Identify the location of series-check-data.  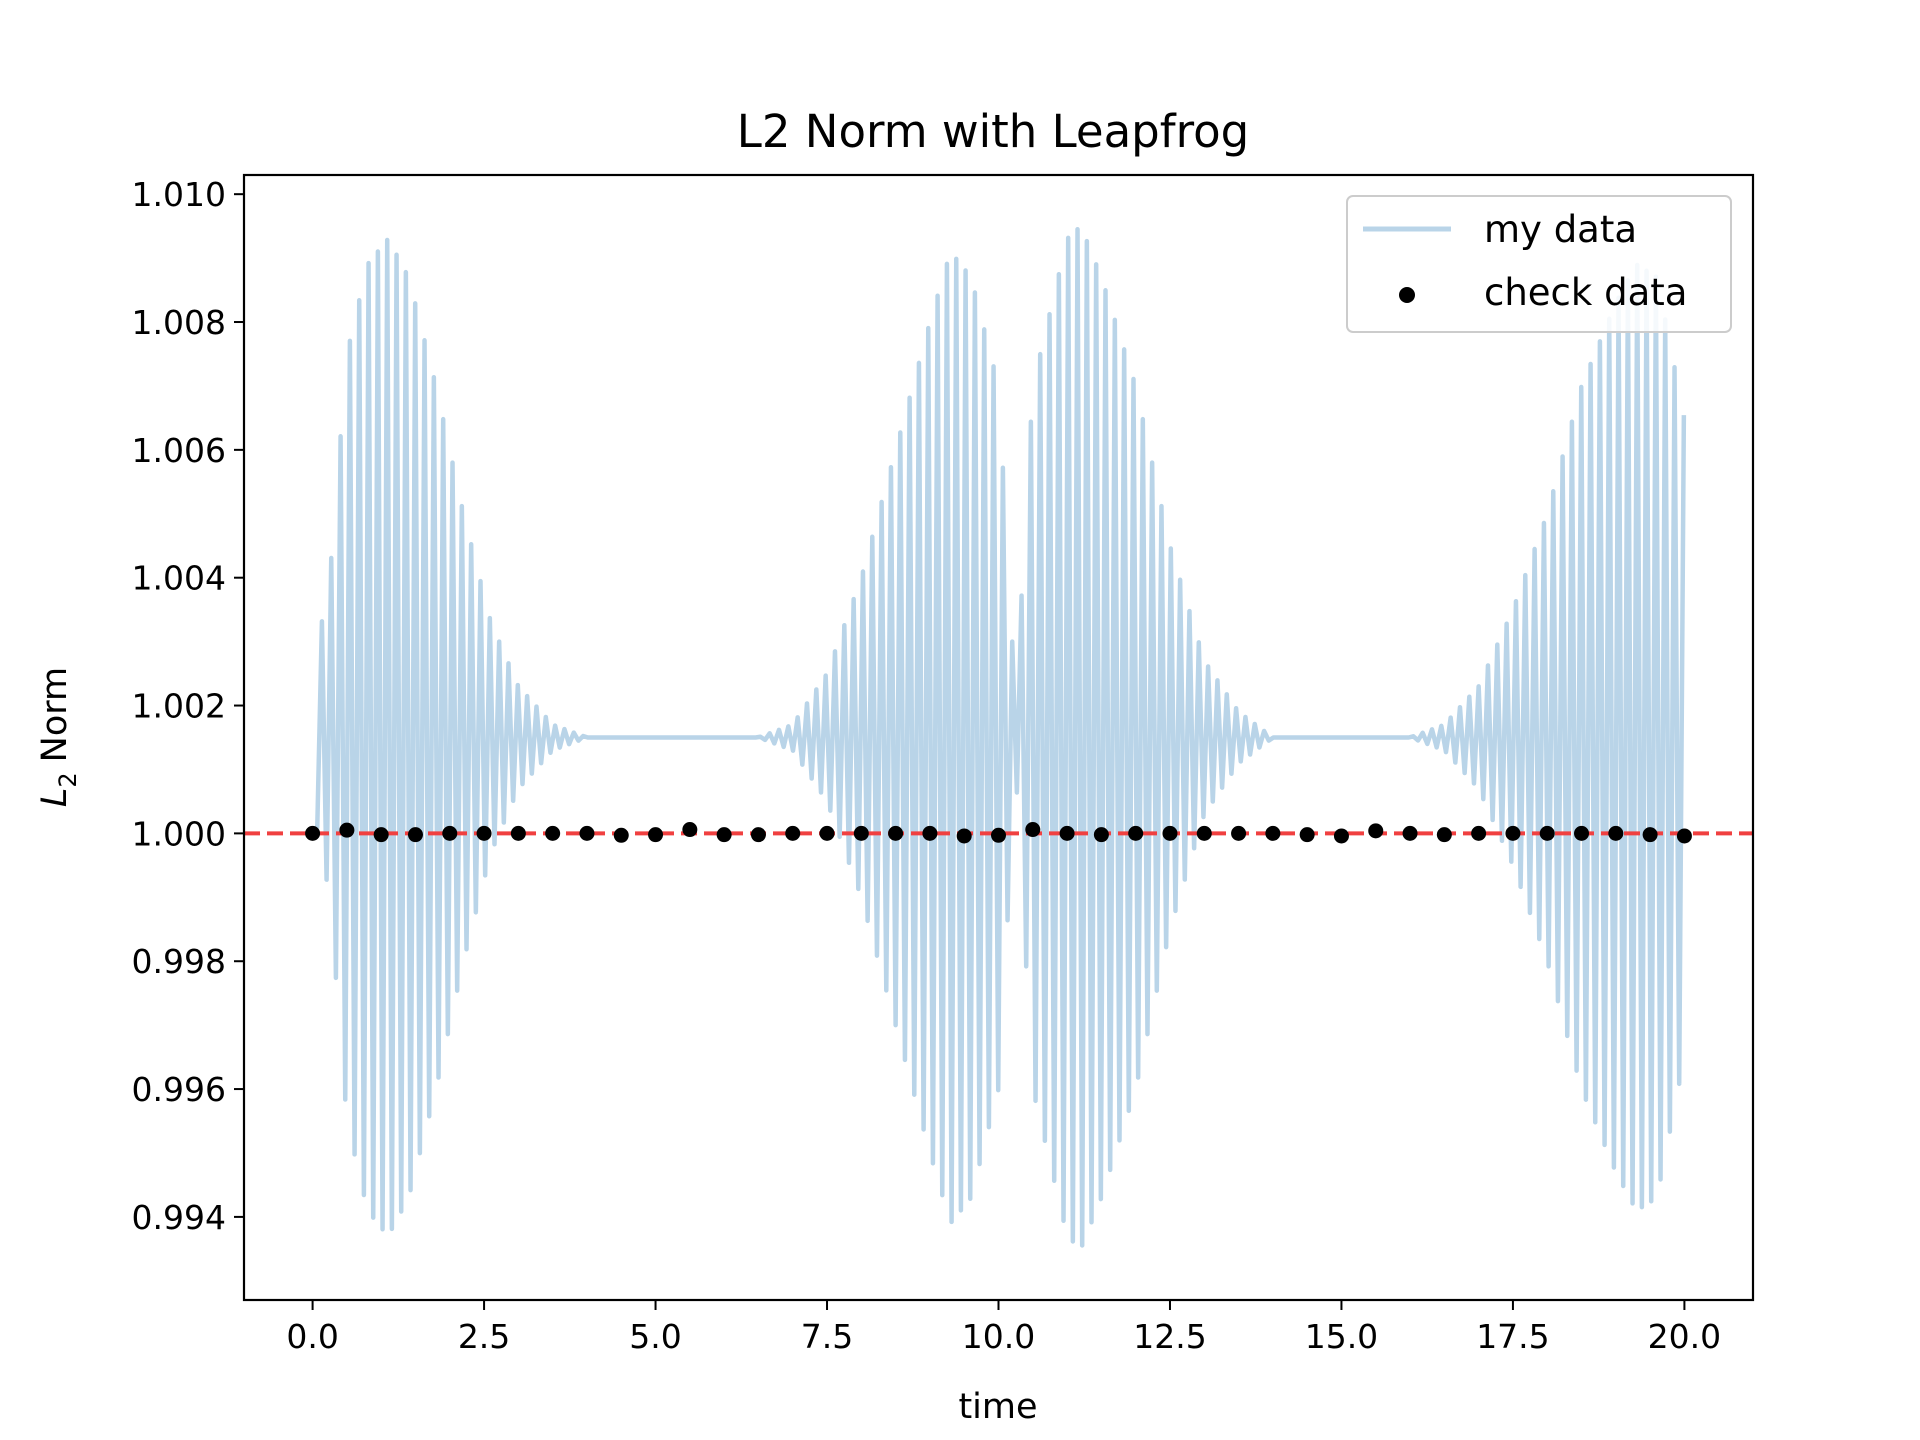
(998, 833).